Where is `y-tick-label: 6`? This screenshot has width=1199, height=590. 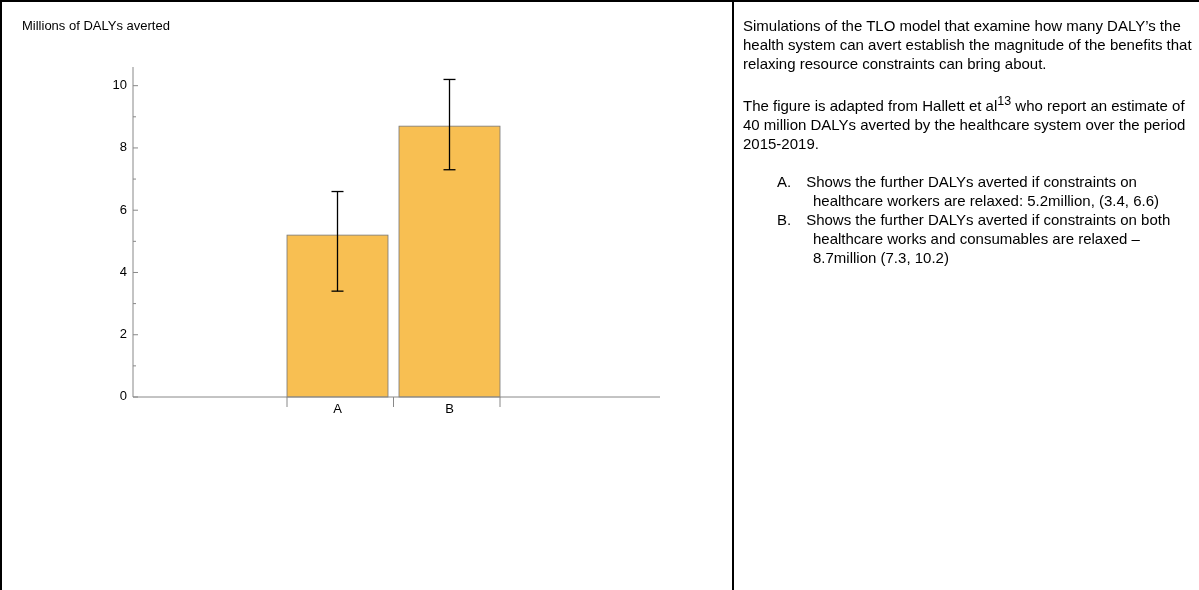 y-tick-label: 6 is located at coordinates (123, 209).